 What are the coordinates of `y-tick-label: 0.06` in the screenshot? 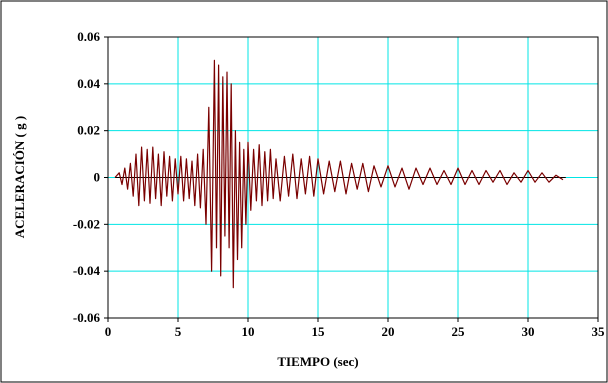 It's located at (88, 36).